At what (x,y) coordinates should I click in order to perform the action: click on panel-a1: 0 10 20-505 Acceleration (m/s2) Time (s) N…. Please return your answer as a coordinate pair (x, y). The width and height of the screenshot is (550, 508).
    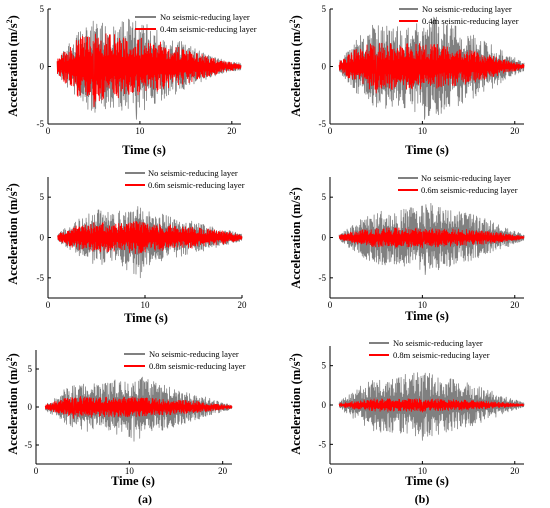
    Looking at the image, I should click on (131, 80).